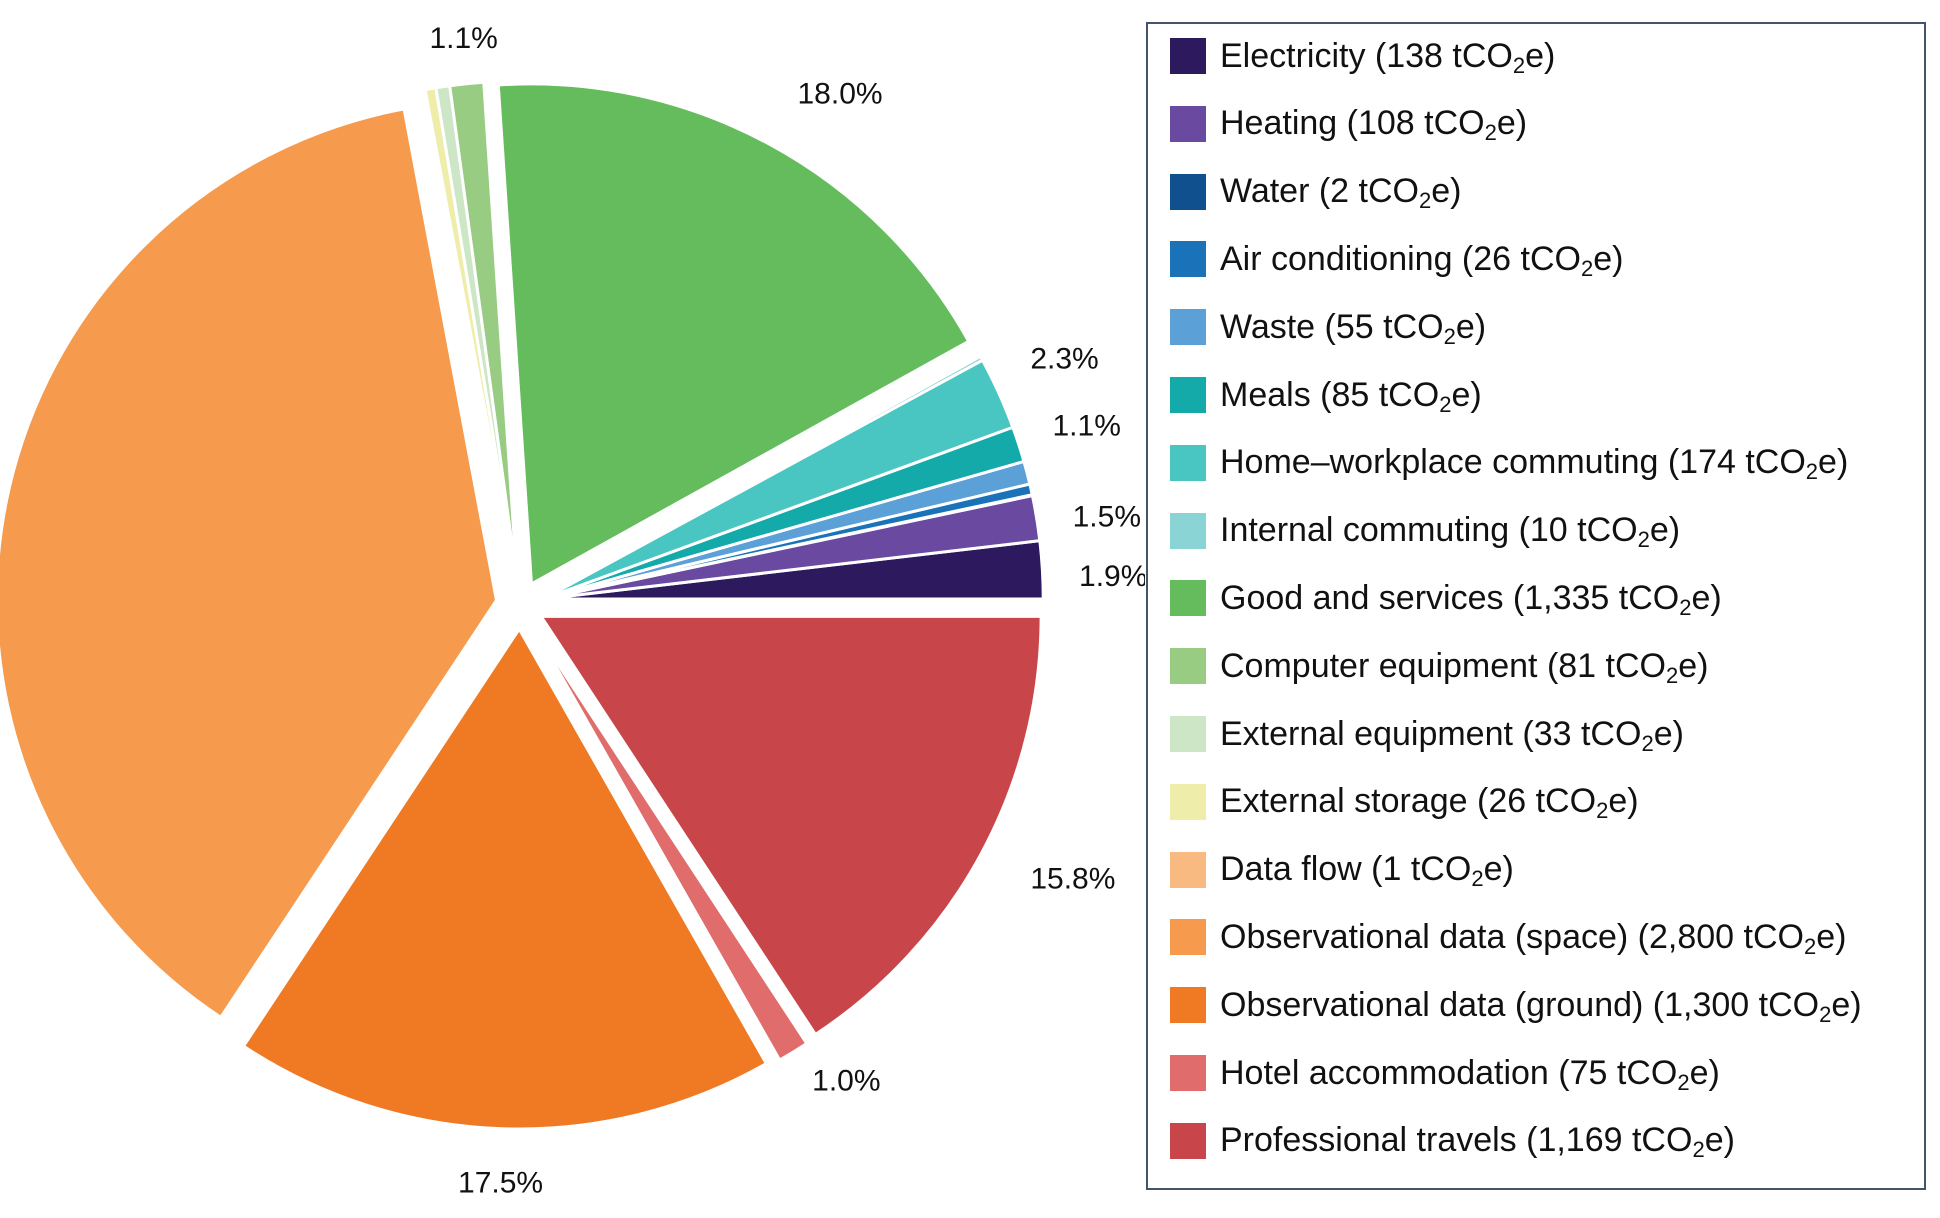  I want to click on legend-label: Home–workplace commuting (174 tCO2e), so click(1534, 464).